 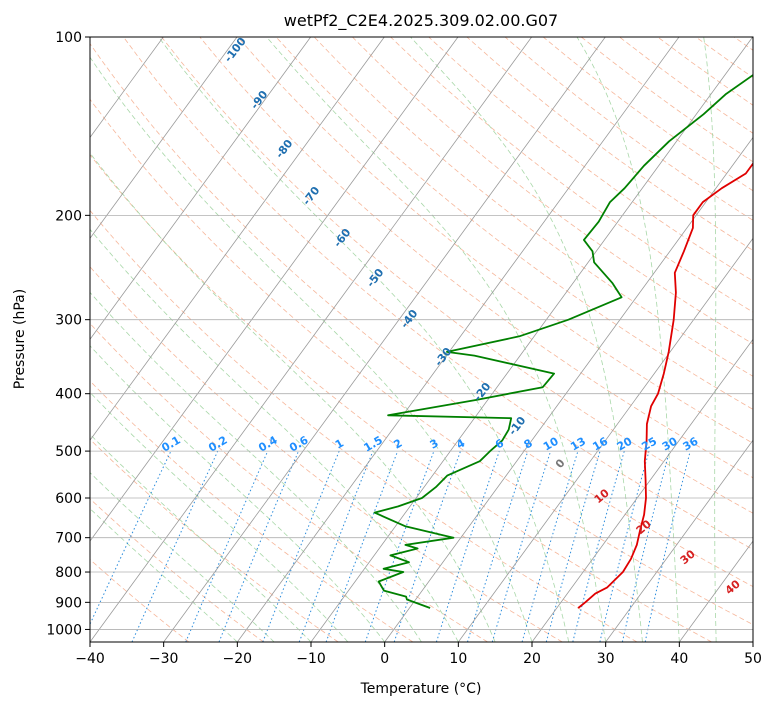 I want to click on mixing-ratio-label: 20, so click(x=625, y=443).